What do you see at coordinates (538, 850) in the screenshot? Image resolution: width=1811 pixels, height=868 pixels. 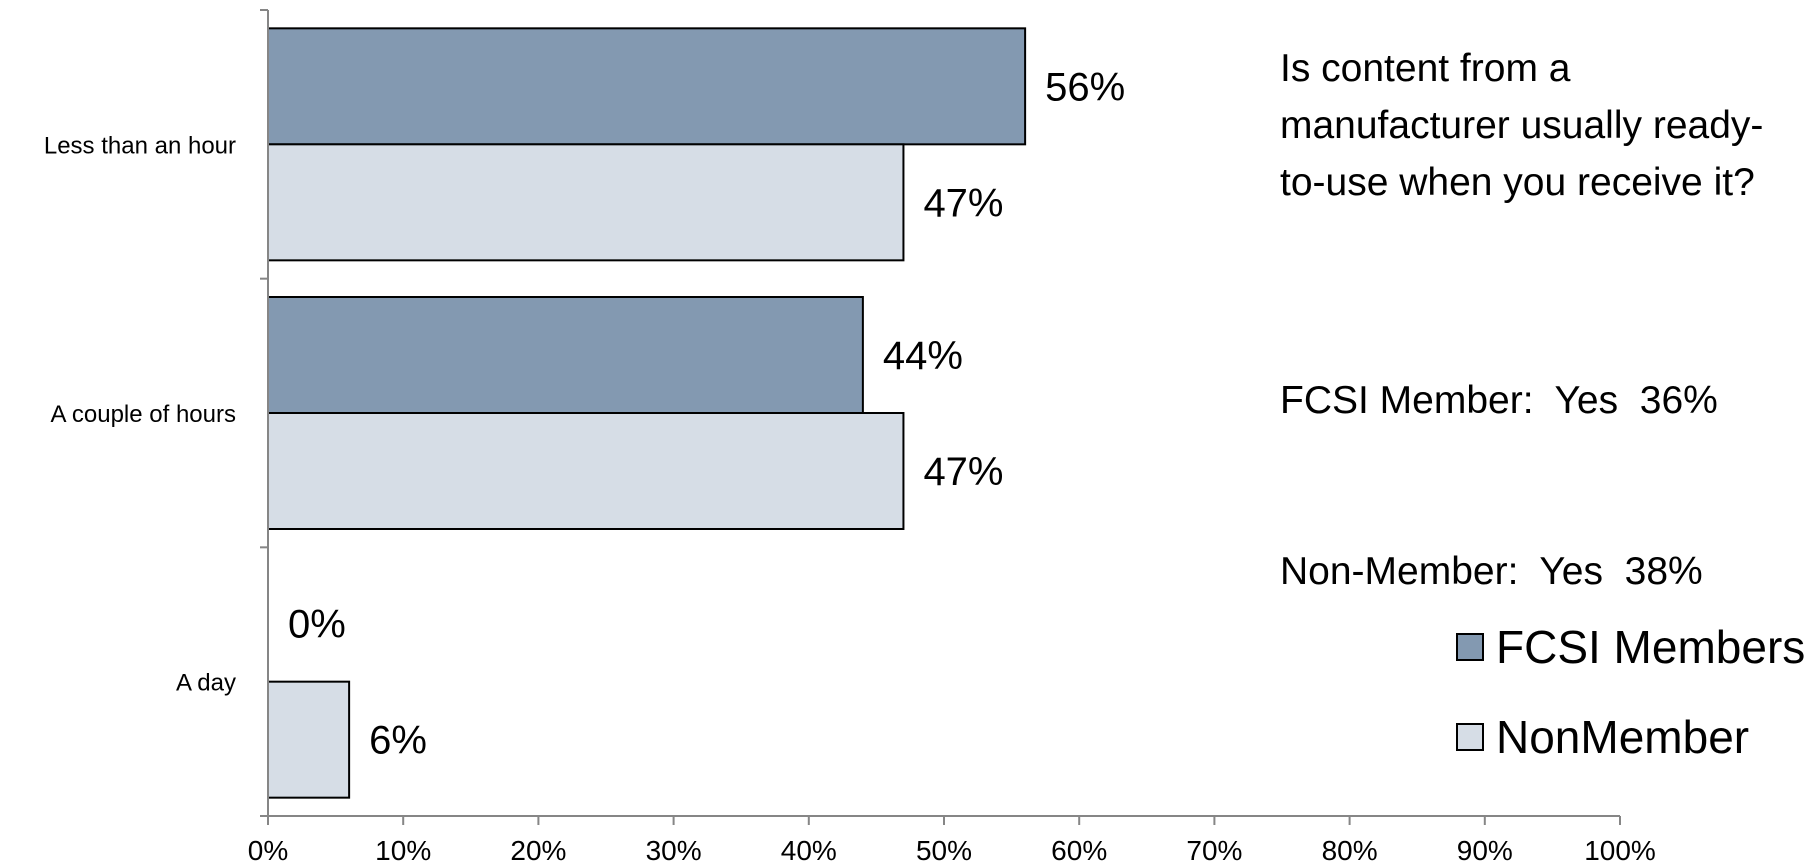 I see `x-tick-label: 20%` at bounding box center [538, 850].